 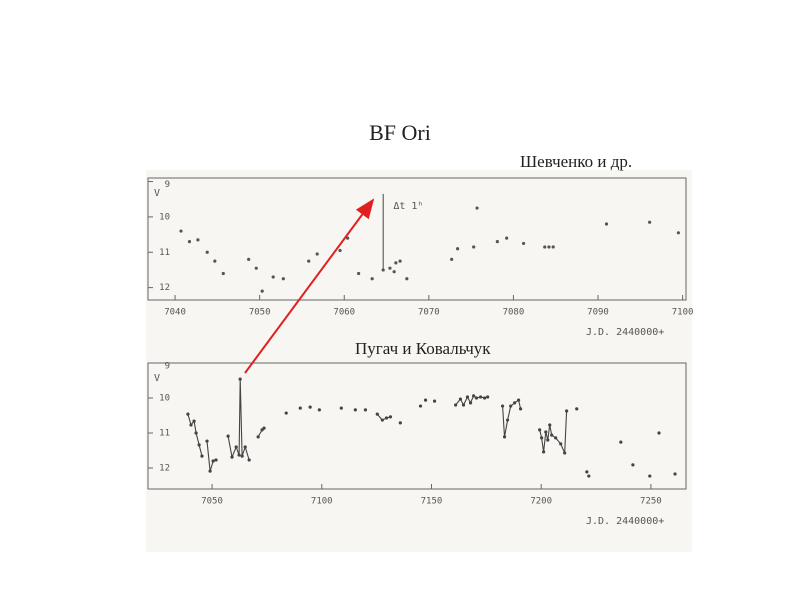 I want to click on caption: Пугач и Ковальчук, so click(x=423, y=348).